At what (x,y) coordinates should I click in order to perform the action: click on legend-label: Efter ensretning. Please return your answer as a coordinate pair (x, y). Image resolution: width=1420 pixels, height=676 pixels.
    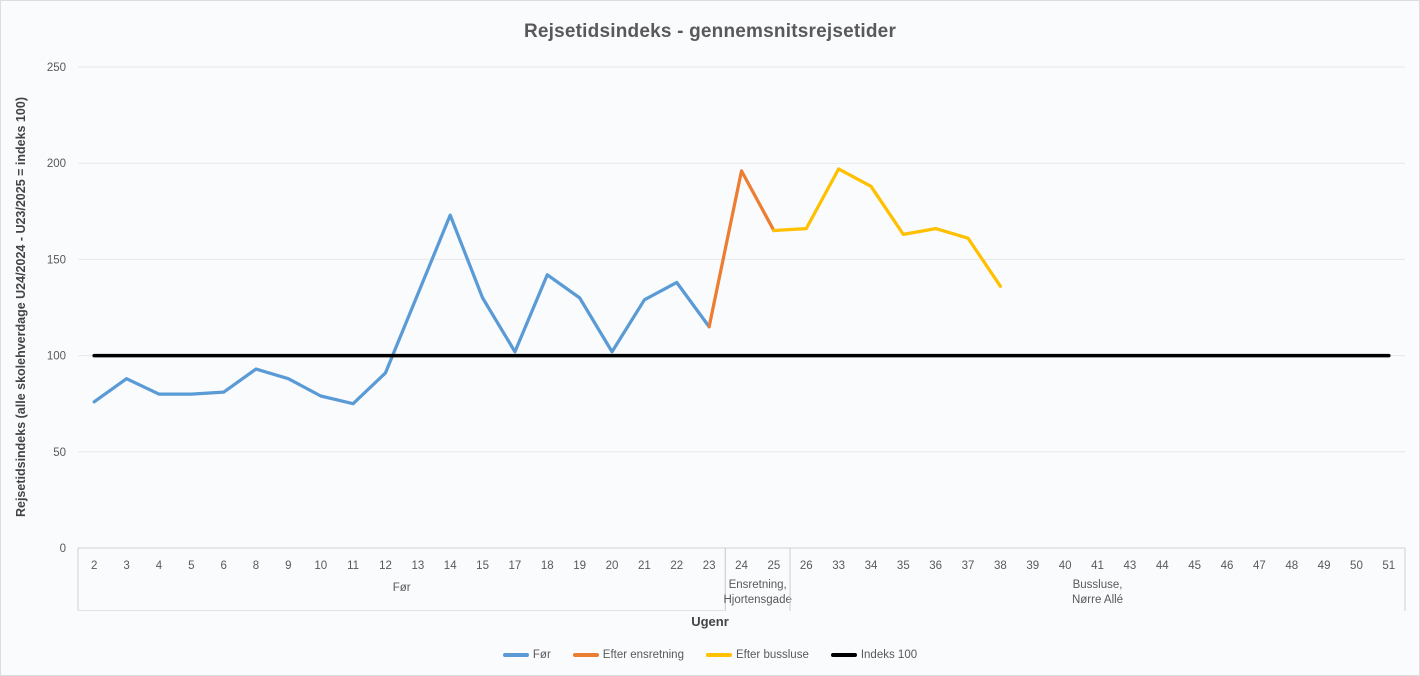
    Looking at the image, I should click on (643, 655).